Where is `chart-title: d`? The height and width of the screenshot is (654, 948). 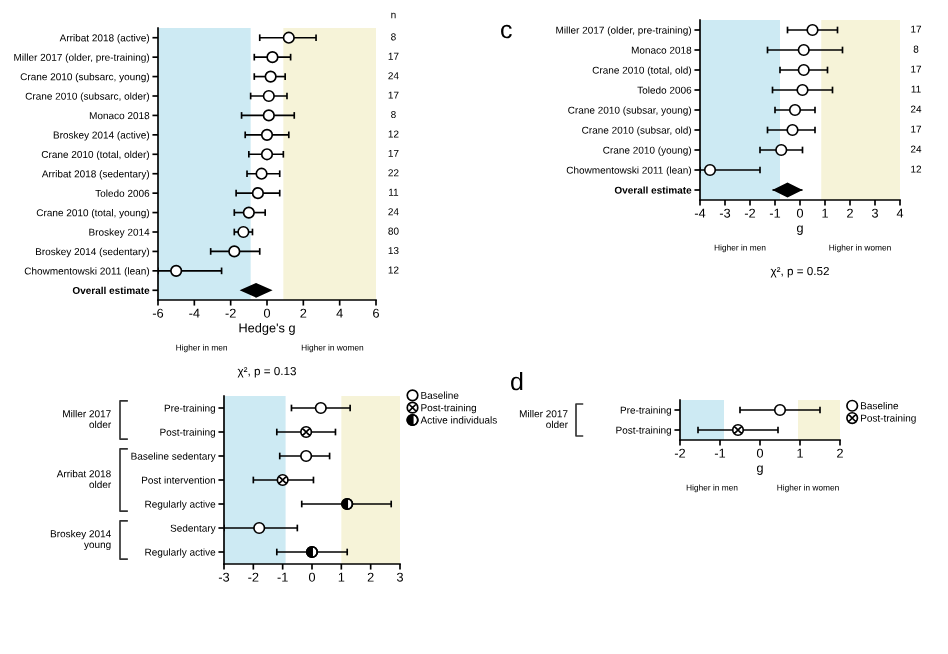 chart-title: d is located at coordinates (517, 381).